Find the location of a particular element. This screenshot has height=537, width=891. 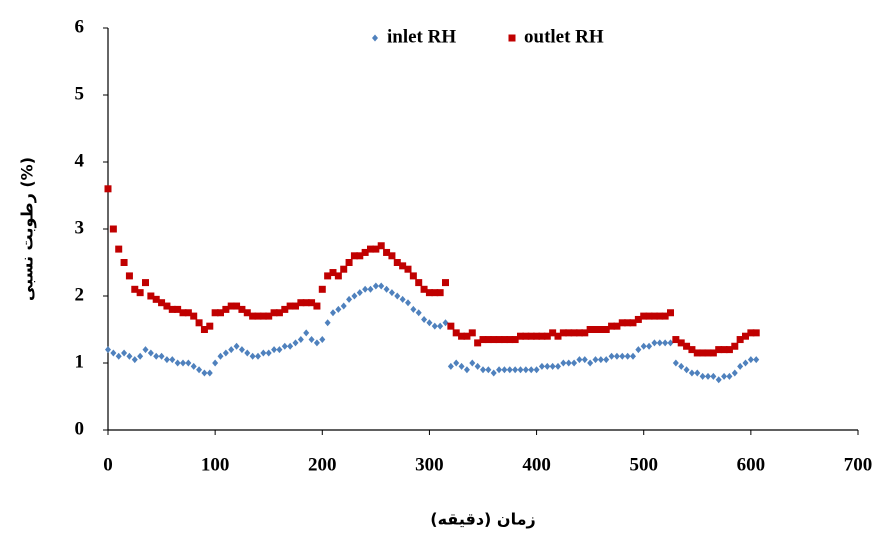

y-tick-label: 4 is located at coordinates (80, 160).